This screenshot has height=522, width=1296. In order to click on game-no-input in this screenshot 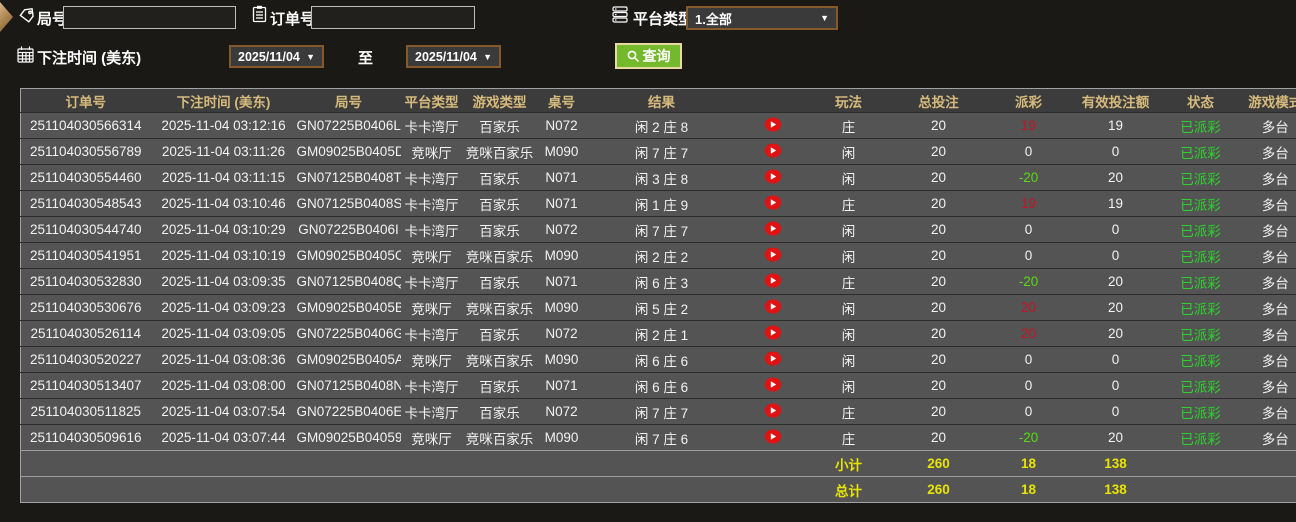, I will do `click(149, 17)`.